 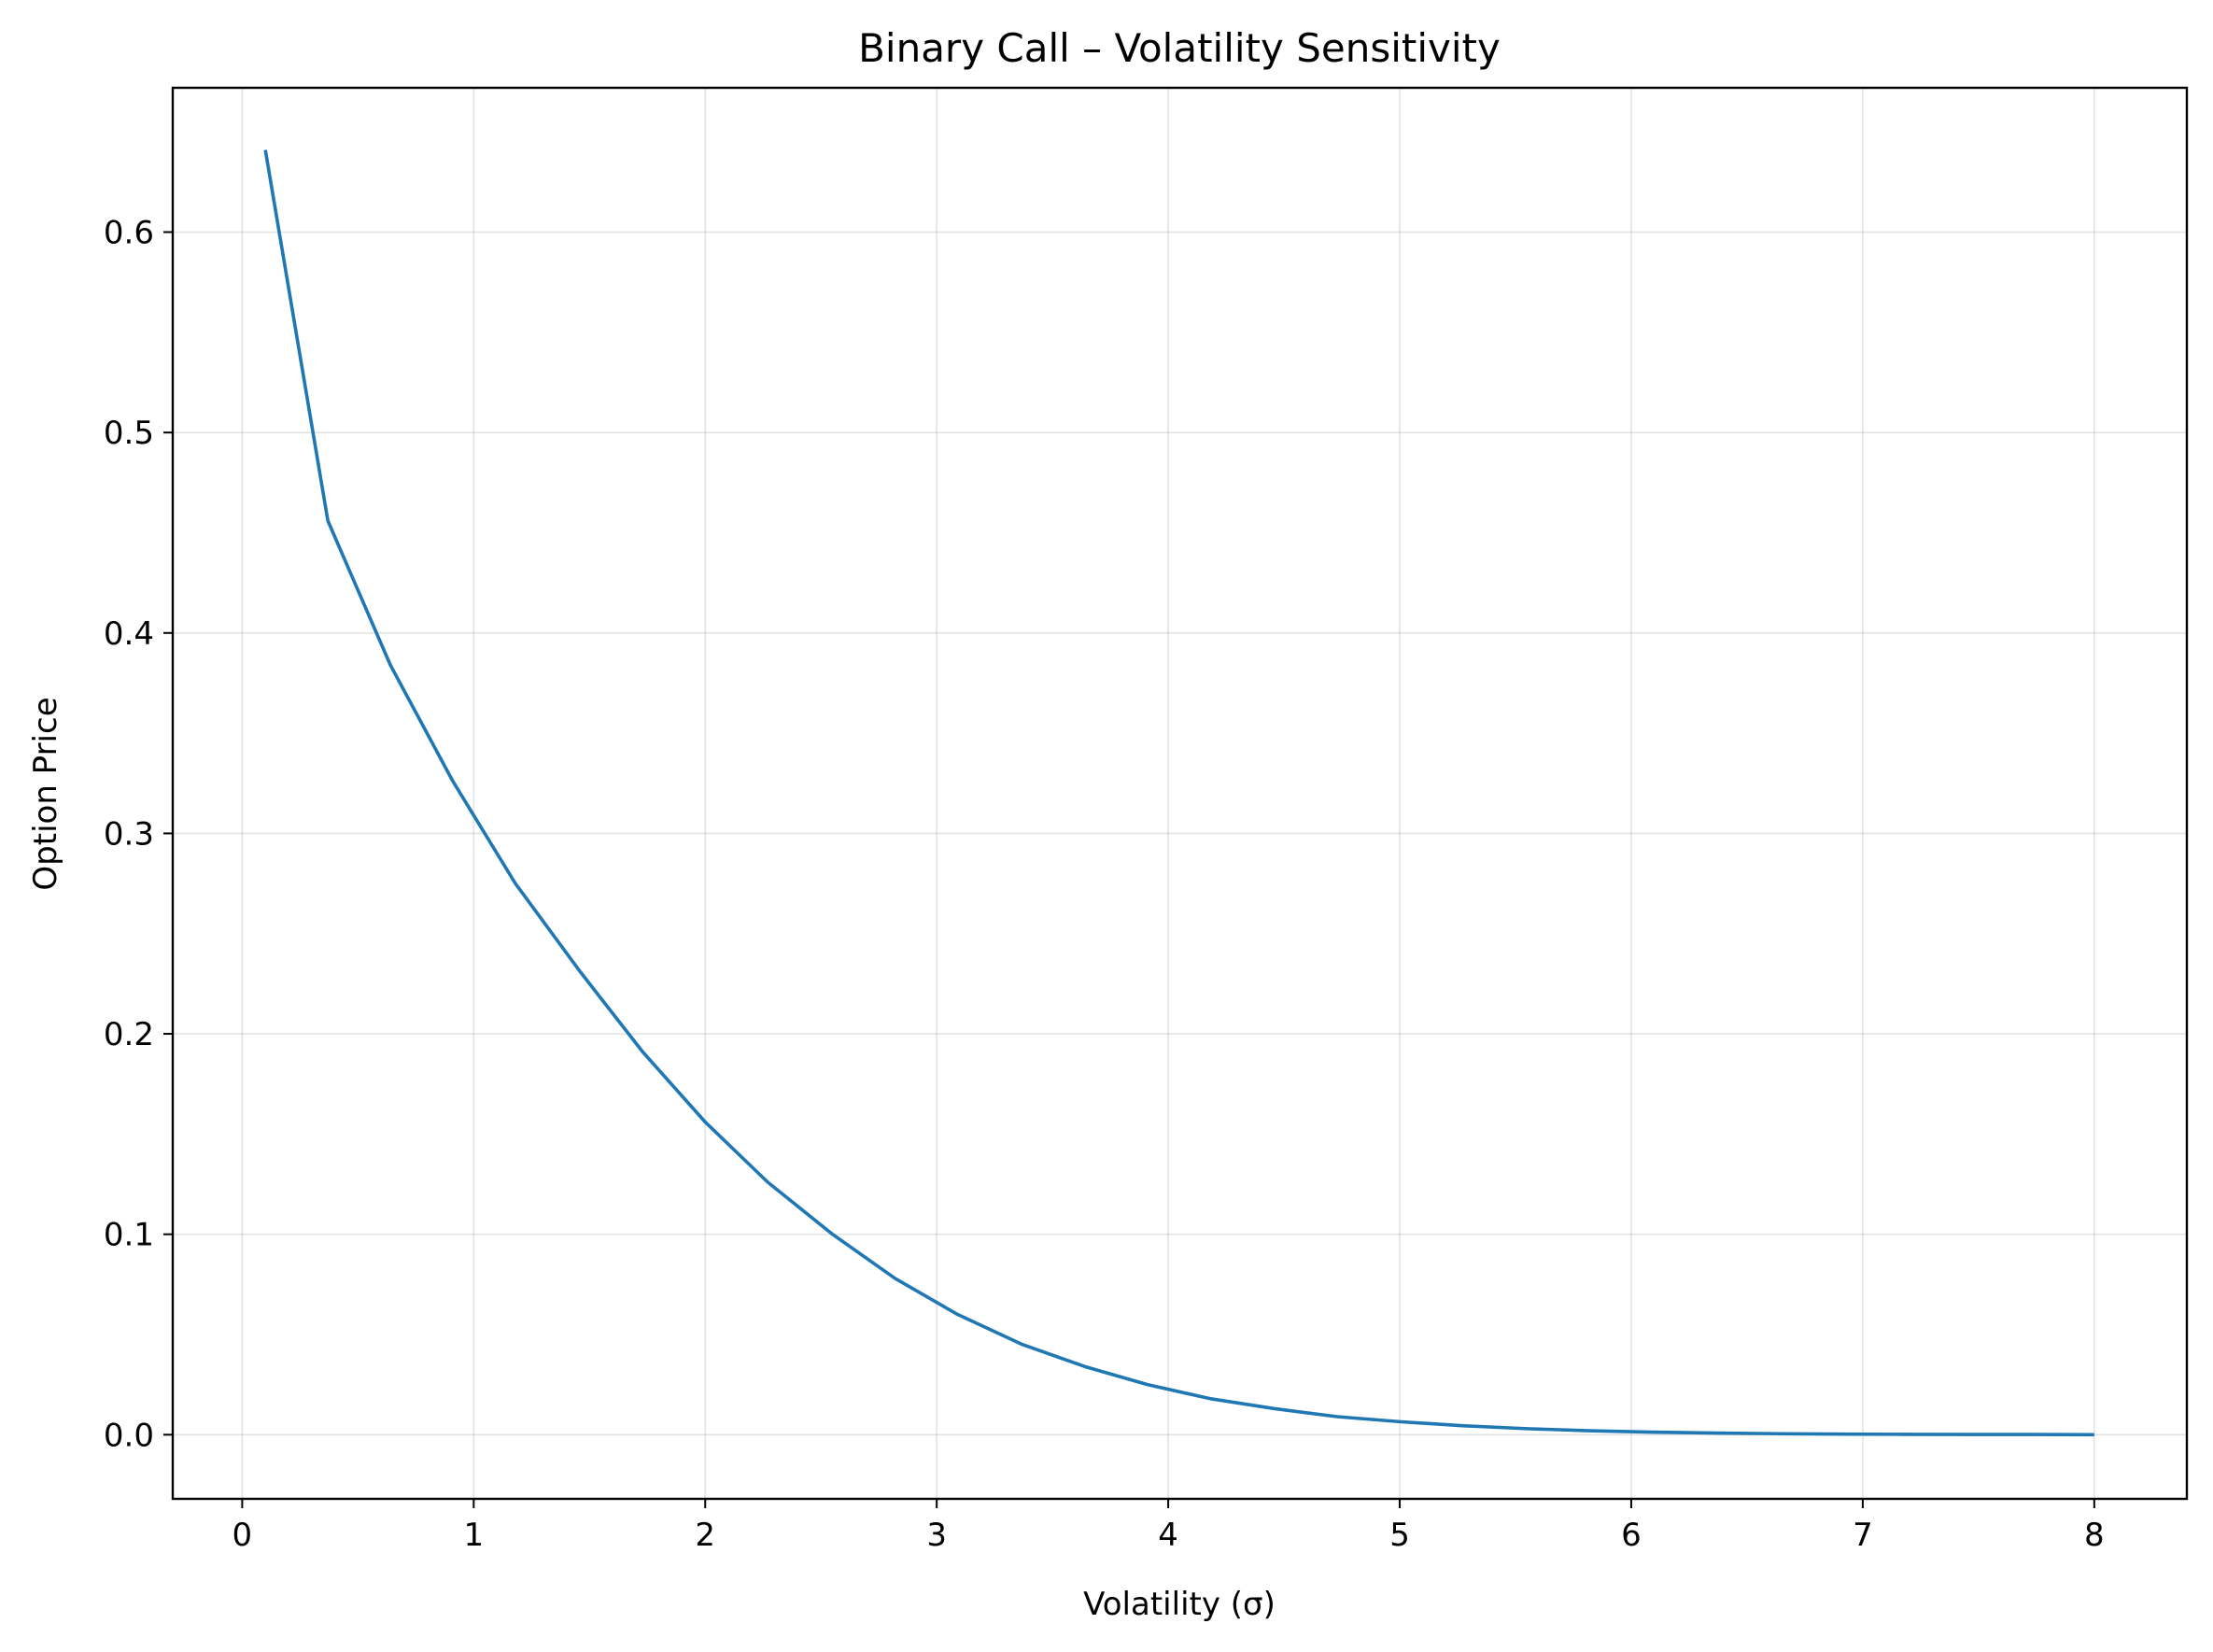 What do you see at coordinates (1179, 1604) in the screenshot?
I see `x-axis-title: Volatility (σ)` at bounding box center [1179, 1604].